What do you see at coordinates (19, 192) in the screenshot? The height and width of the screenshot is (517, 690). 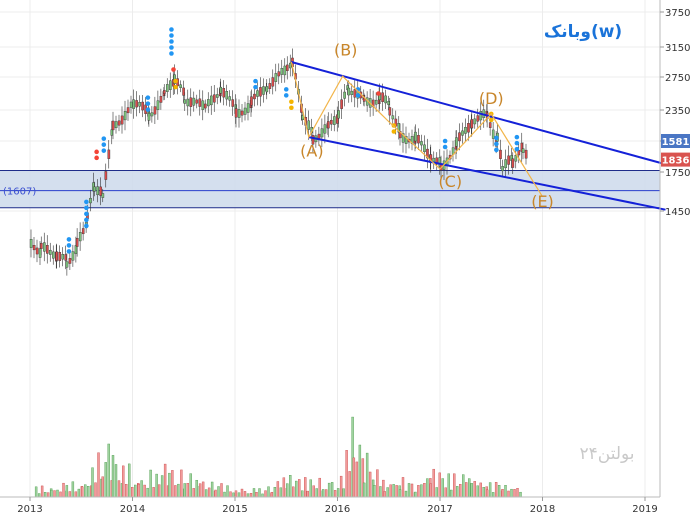 I see `support-level-label: (1607)` at bounding box center [19, 192].